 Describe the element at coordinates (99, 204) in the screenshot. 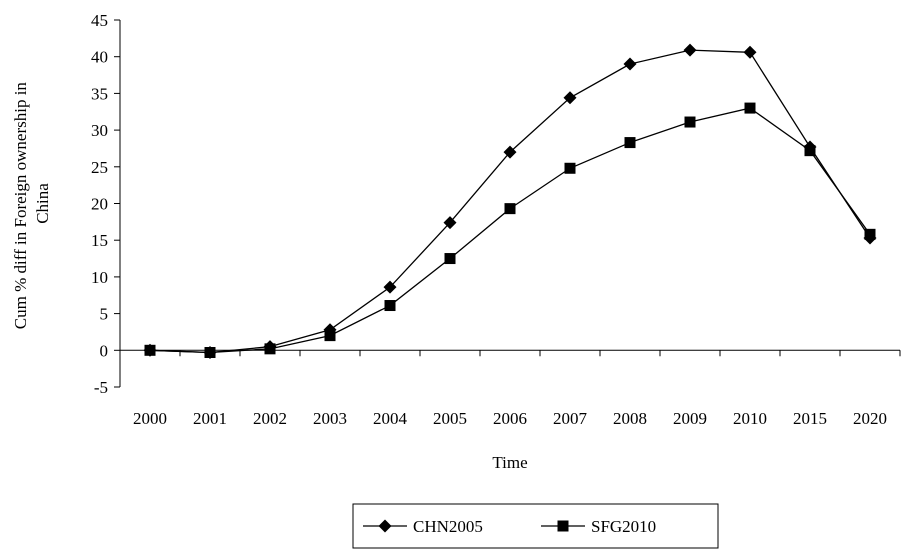

I see `y-tick-label: 20` at that location.